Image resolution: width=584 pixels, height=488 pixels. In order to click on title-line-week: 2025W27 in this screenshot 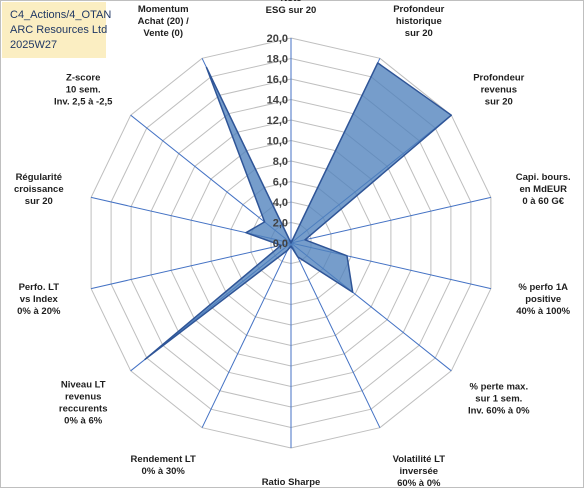, I will do `click(34, 45)`.